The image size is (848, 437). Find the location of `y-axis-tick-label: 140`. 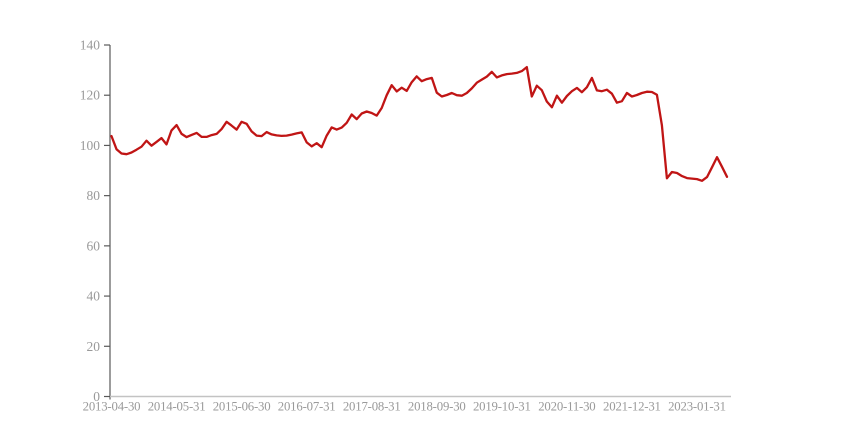

y-axis-tick-label: 140 is located at coordinates (90, 45).